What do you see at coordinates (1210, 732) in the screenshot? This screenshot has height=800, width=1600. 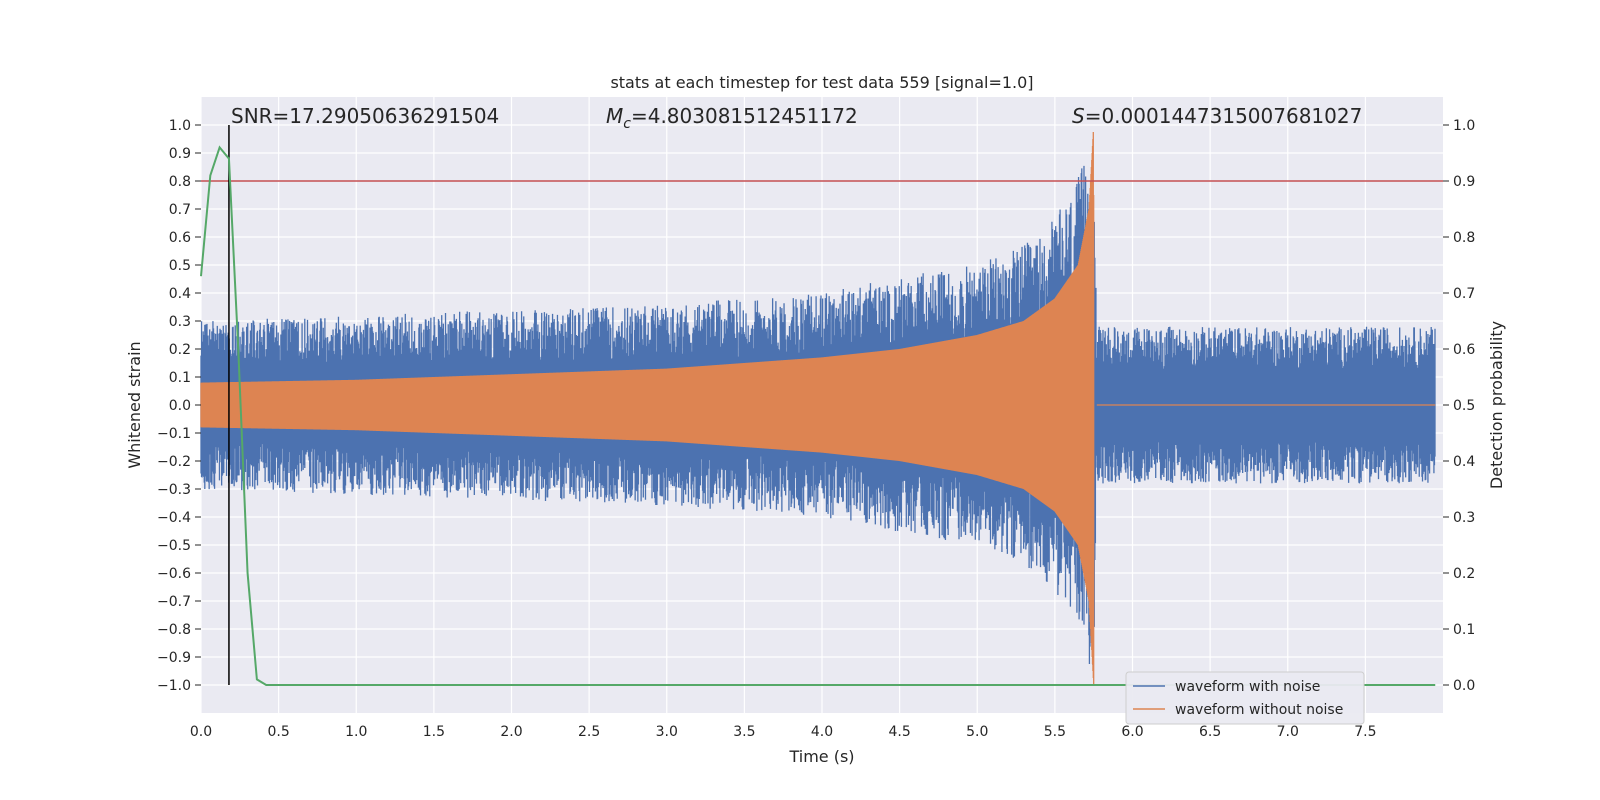 I see `x-tick-label: 6.5` at bounding box center [1210, 732].